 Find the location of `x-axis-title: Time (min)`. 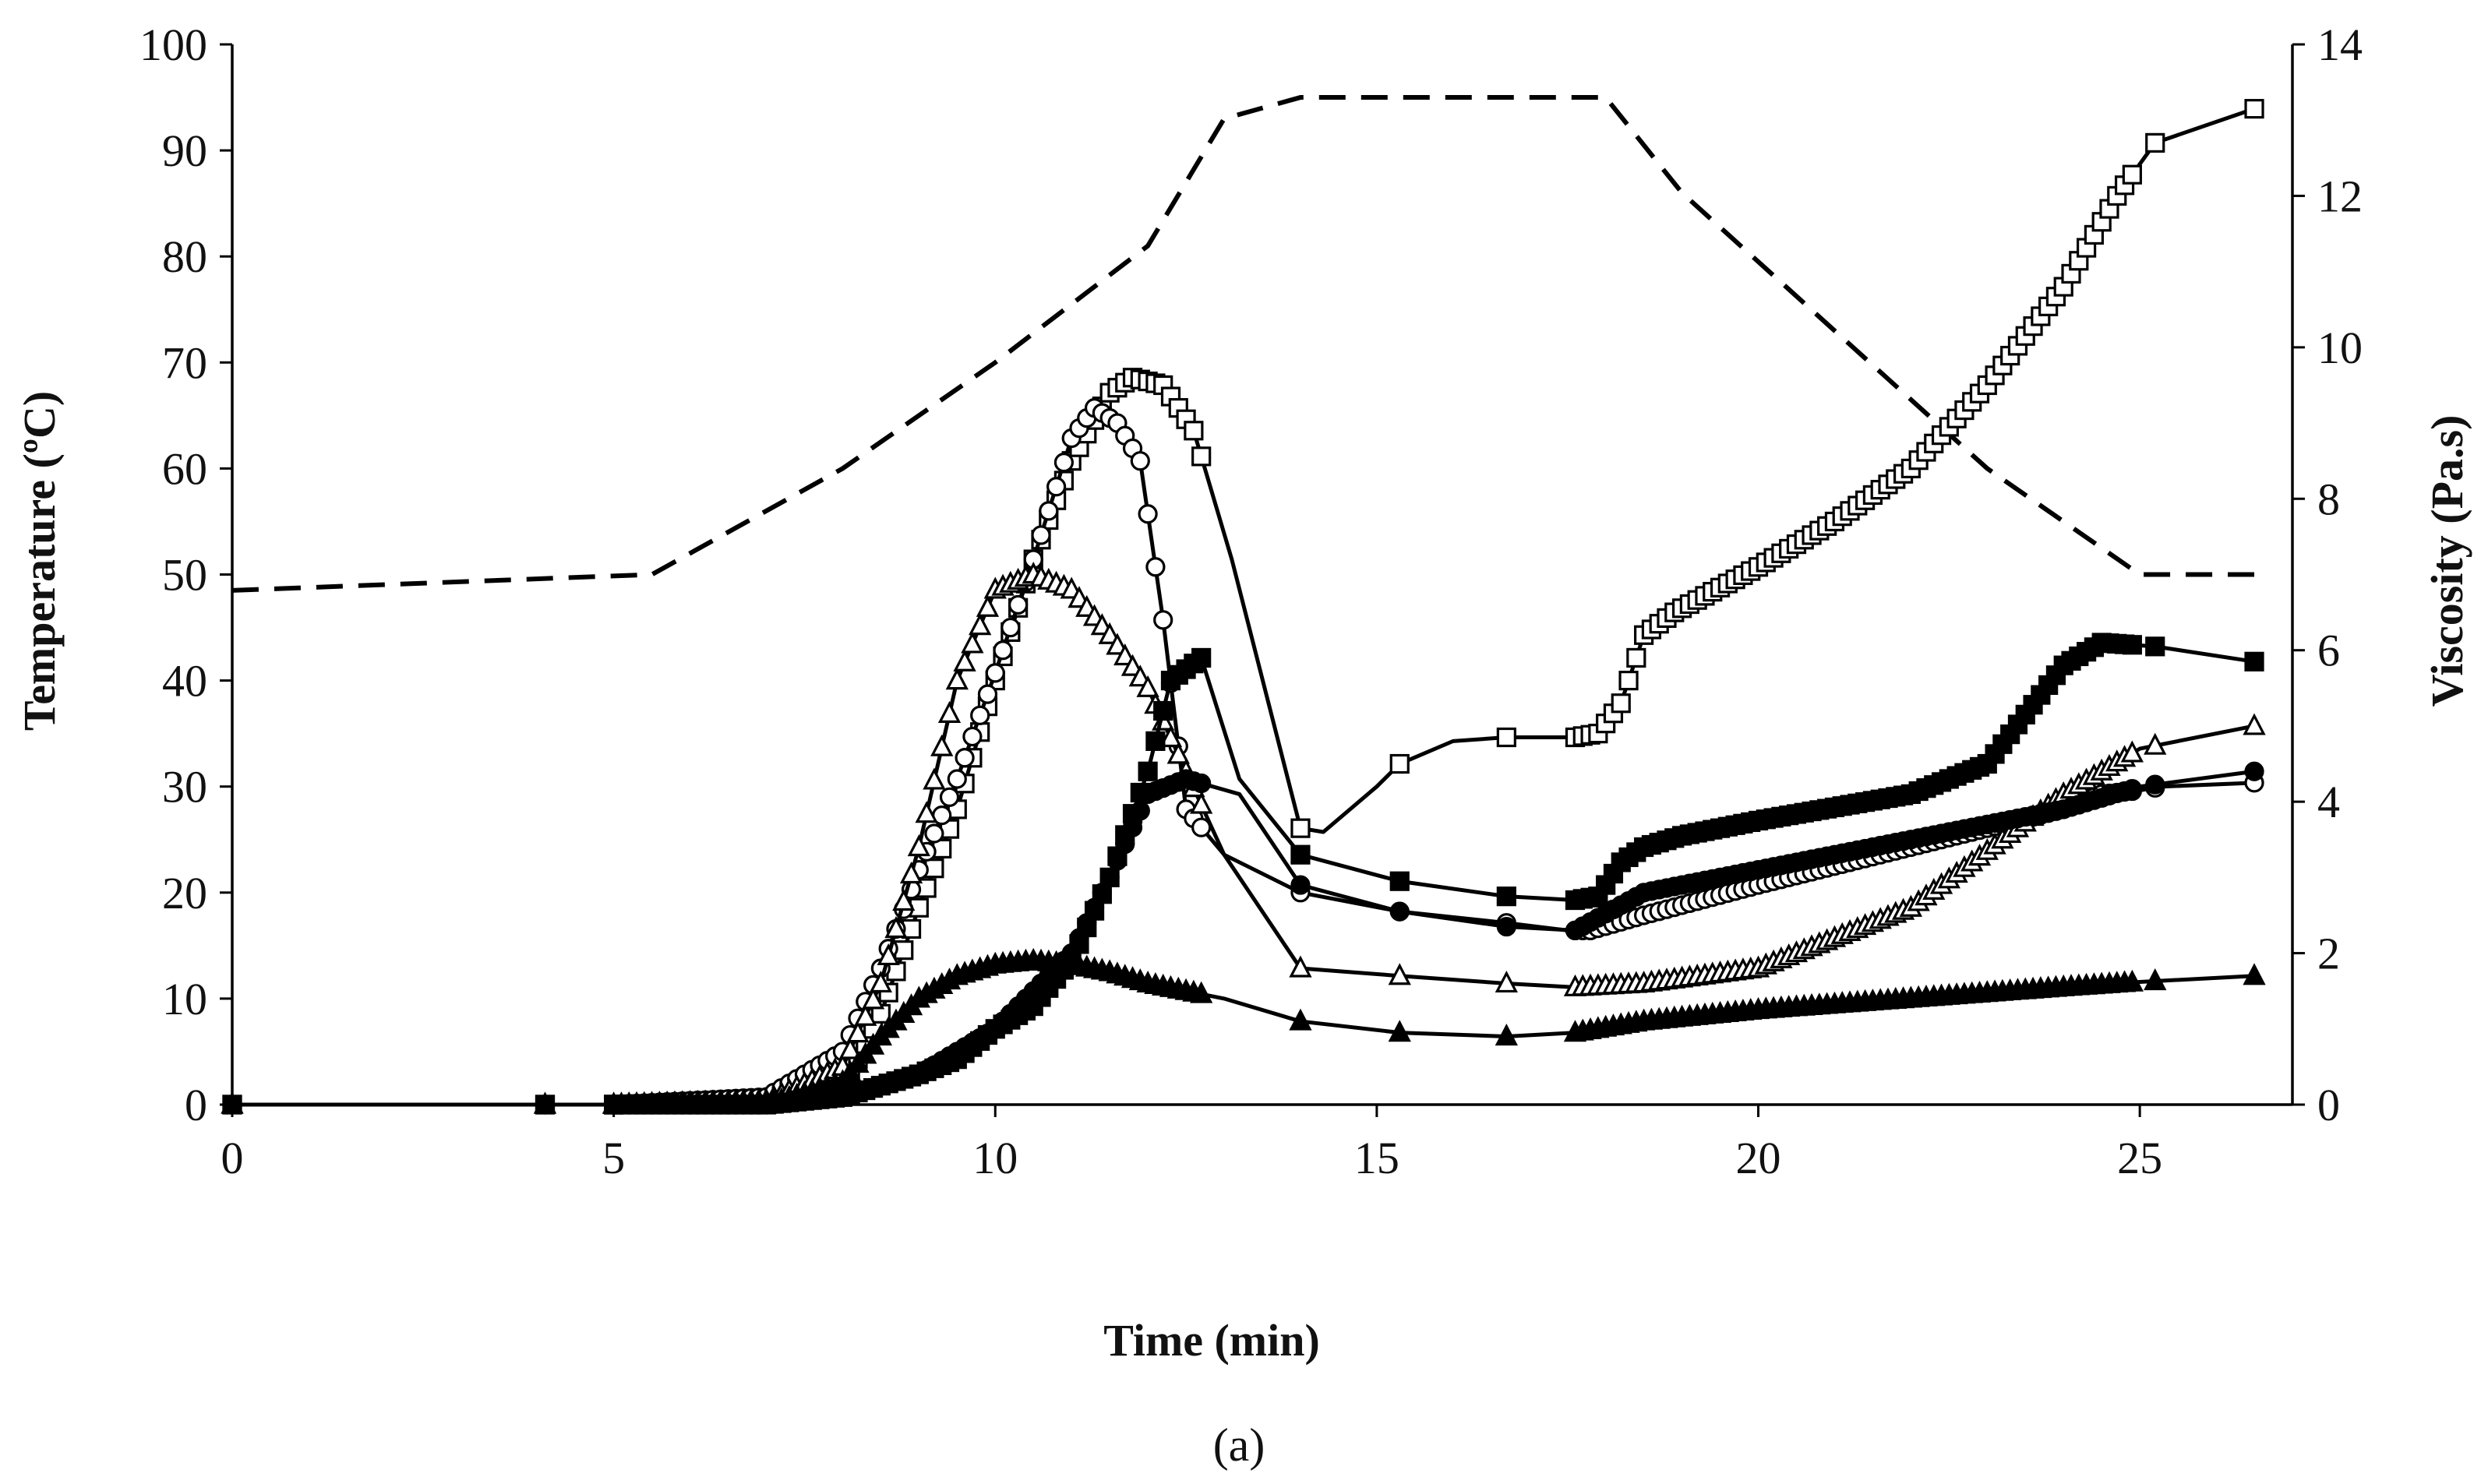

x-axis-title: Time (min) is located at coordinates (1211, 1340).